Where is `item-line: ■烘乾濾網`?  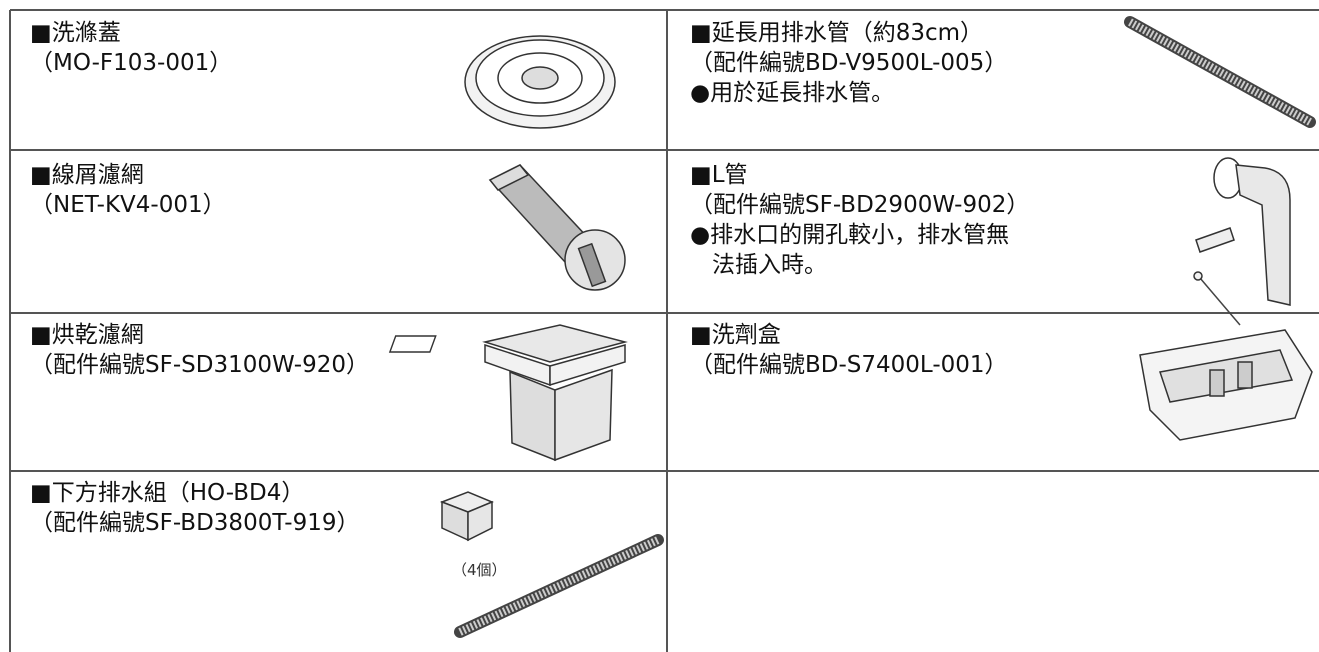 item-line: ■烘乾濾網 is located at coordinates (87, 335).